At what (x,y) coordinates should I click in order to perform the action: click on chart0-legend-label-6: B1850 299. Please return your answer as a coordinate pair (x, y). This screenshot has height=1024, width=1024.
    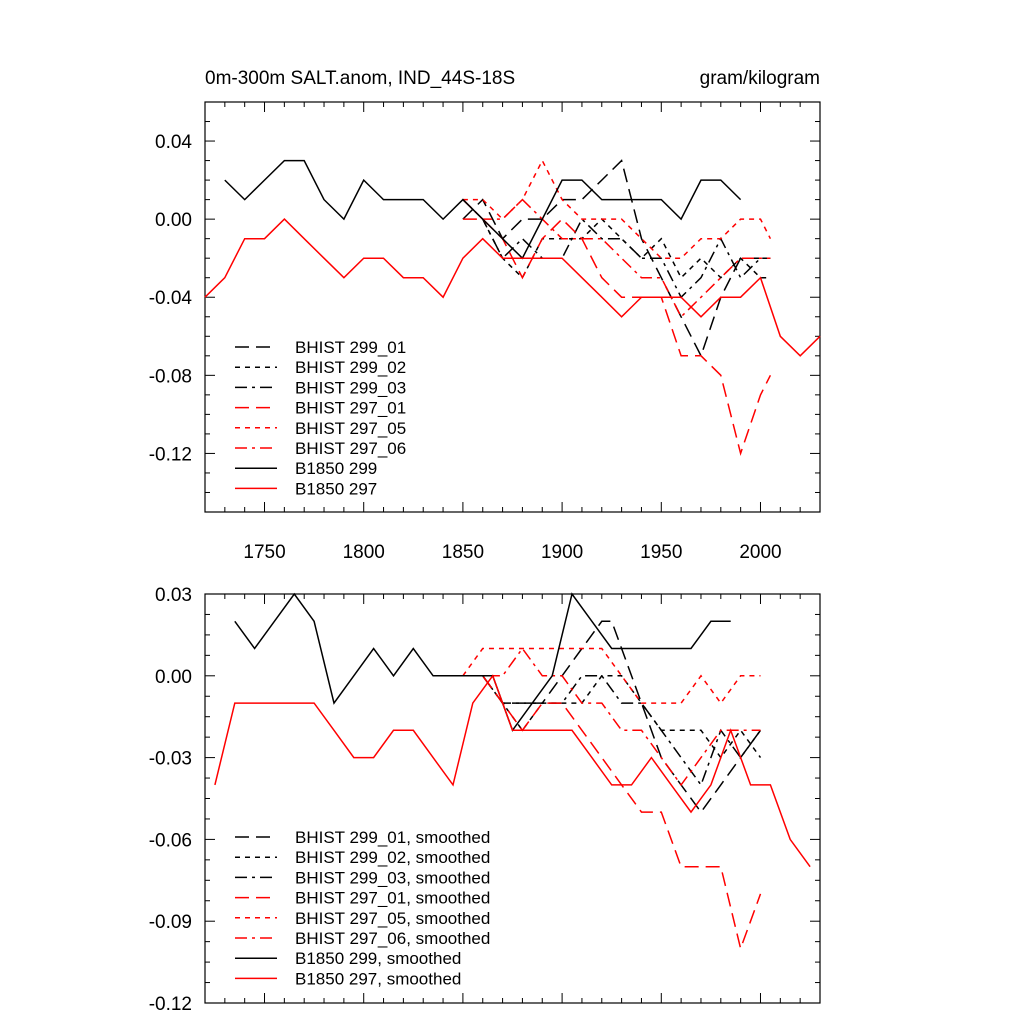
    Looking at the image, I should click on (336, 468).